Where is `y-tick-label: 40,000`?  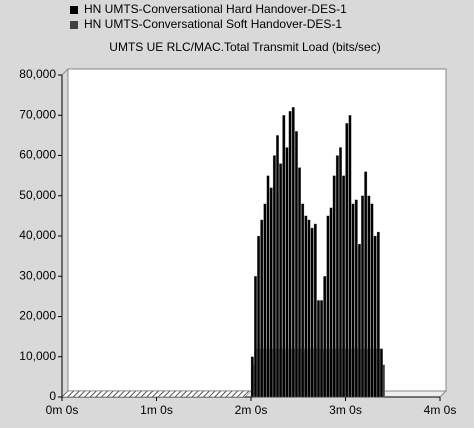
y-tick-label: 40,000 is located at coordinates (37, 235).